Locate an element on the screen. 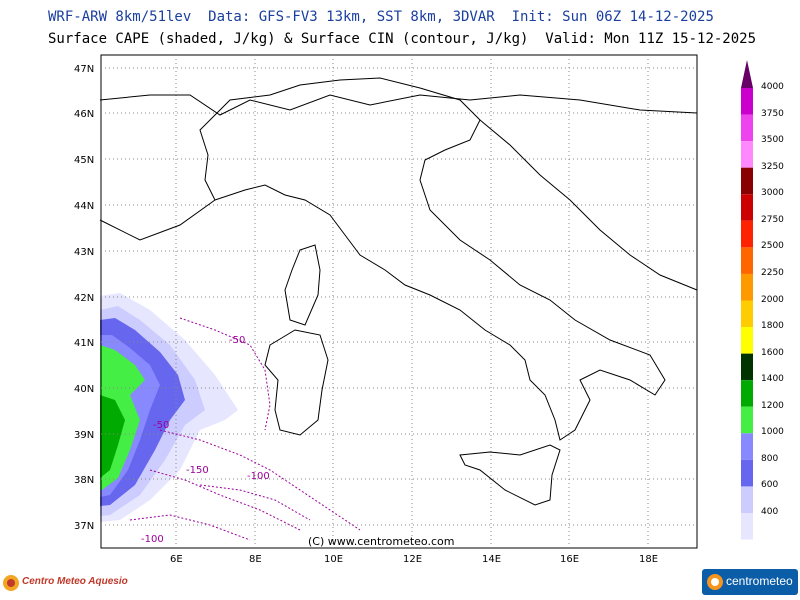 This screenshot has height=600, width=800. cin-contours is located at coordinates (245, 429).